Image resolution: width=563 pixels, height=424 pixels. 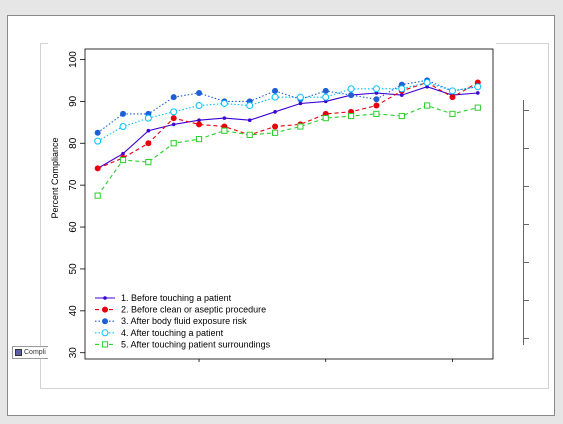 I want to click on legend-label-2: 2. Before clean or aseptic procedure, so click(x=193, y=310).